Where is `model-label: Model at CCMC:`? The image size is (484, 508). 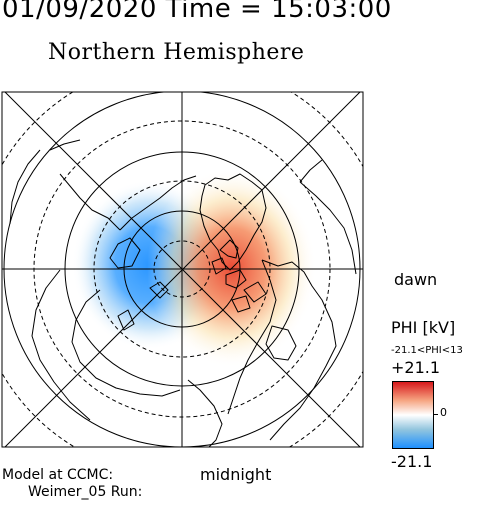
model-label: Model at CCMC: is located at coordinates (58, 475).